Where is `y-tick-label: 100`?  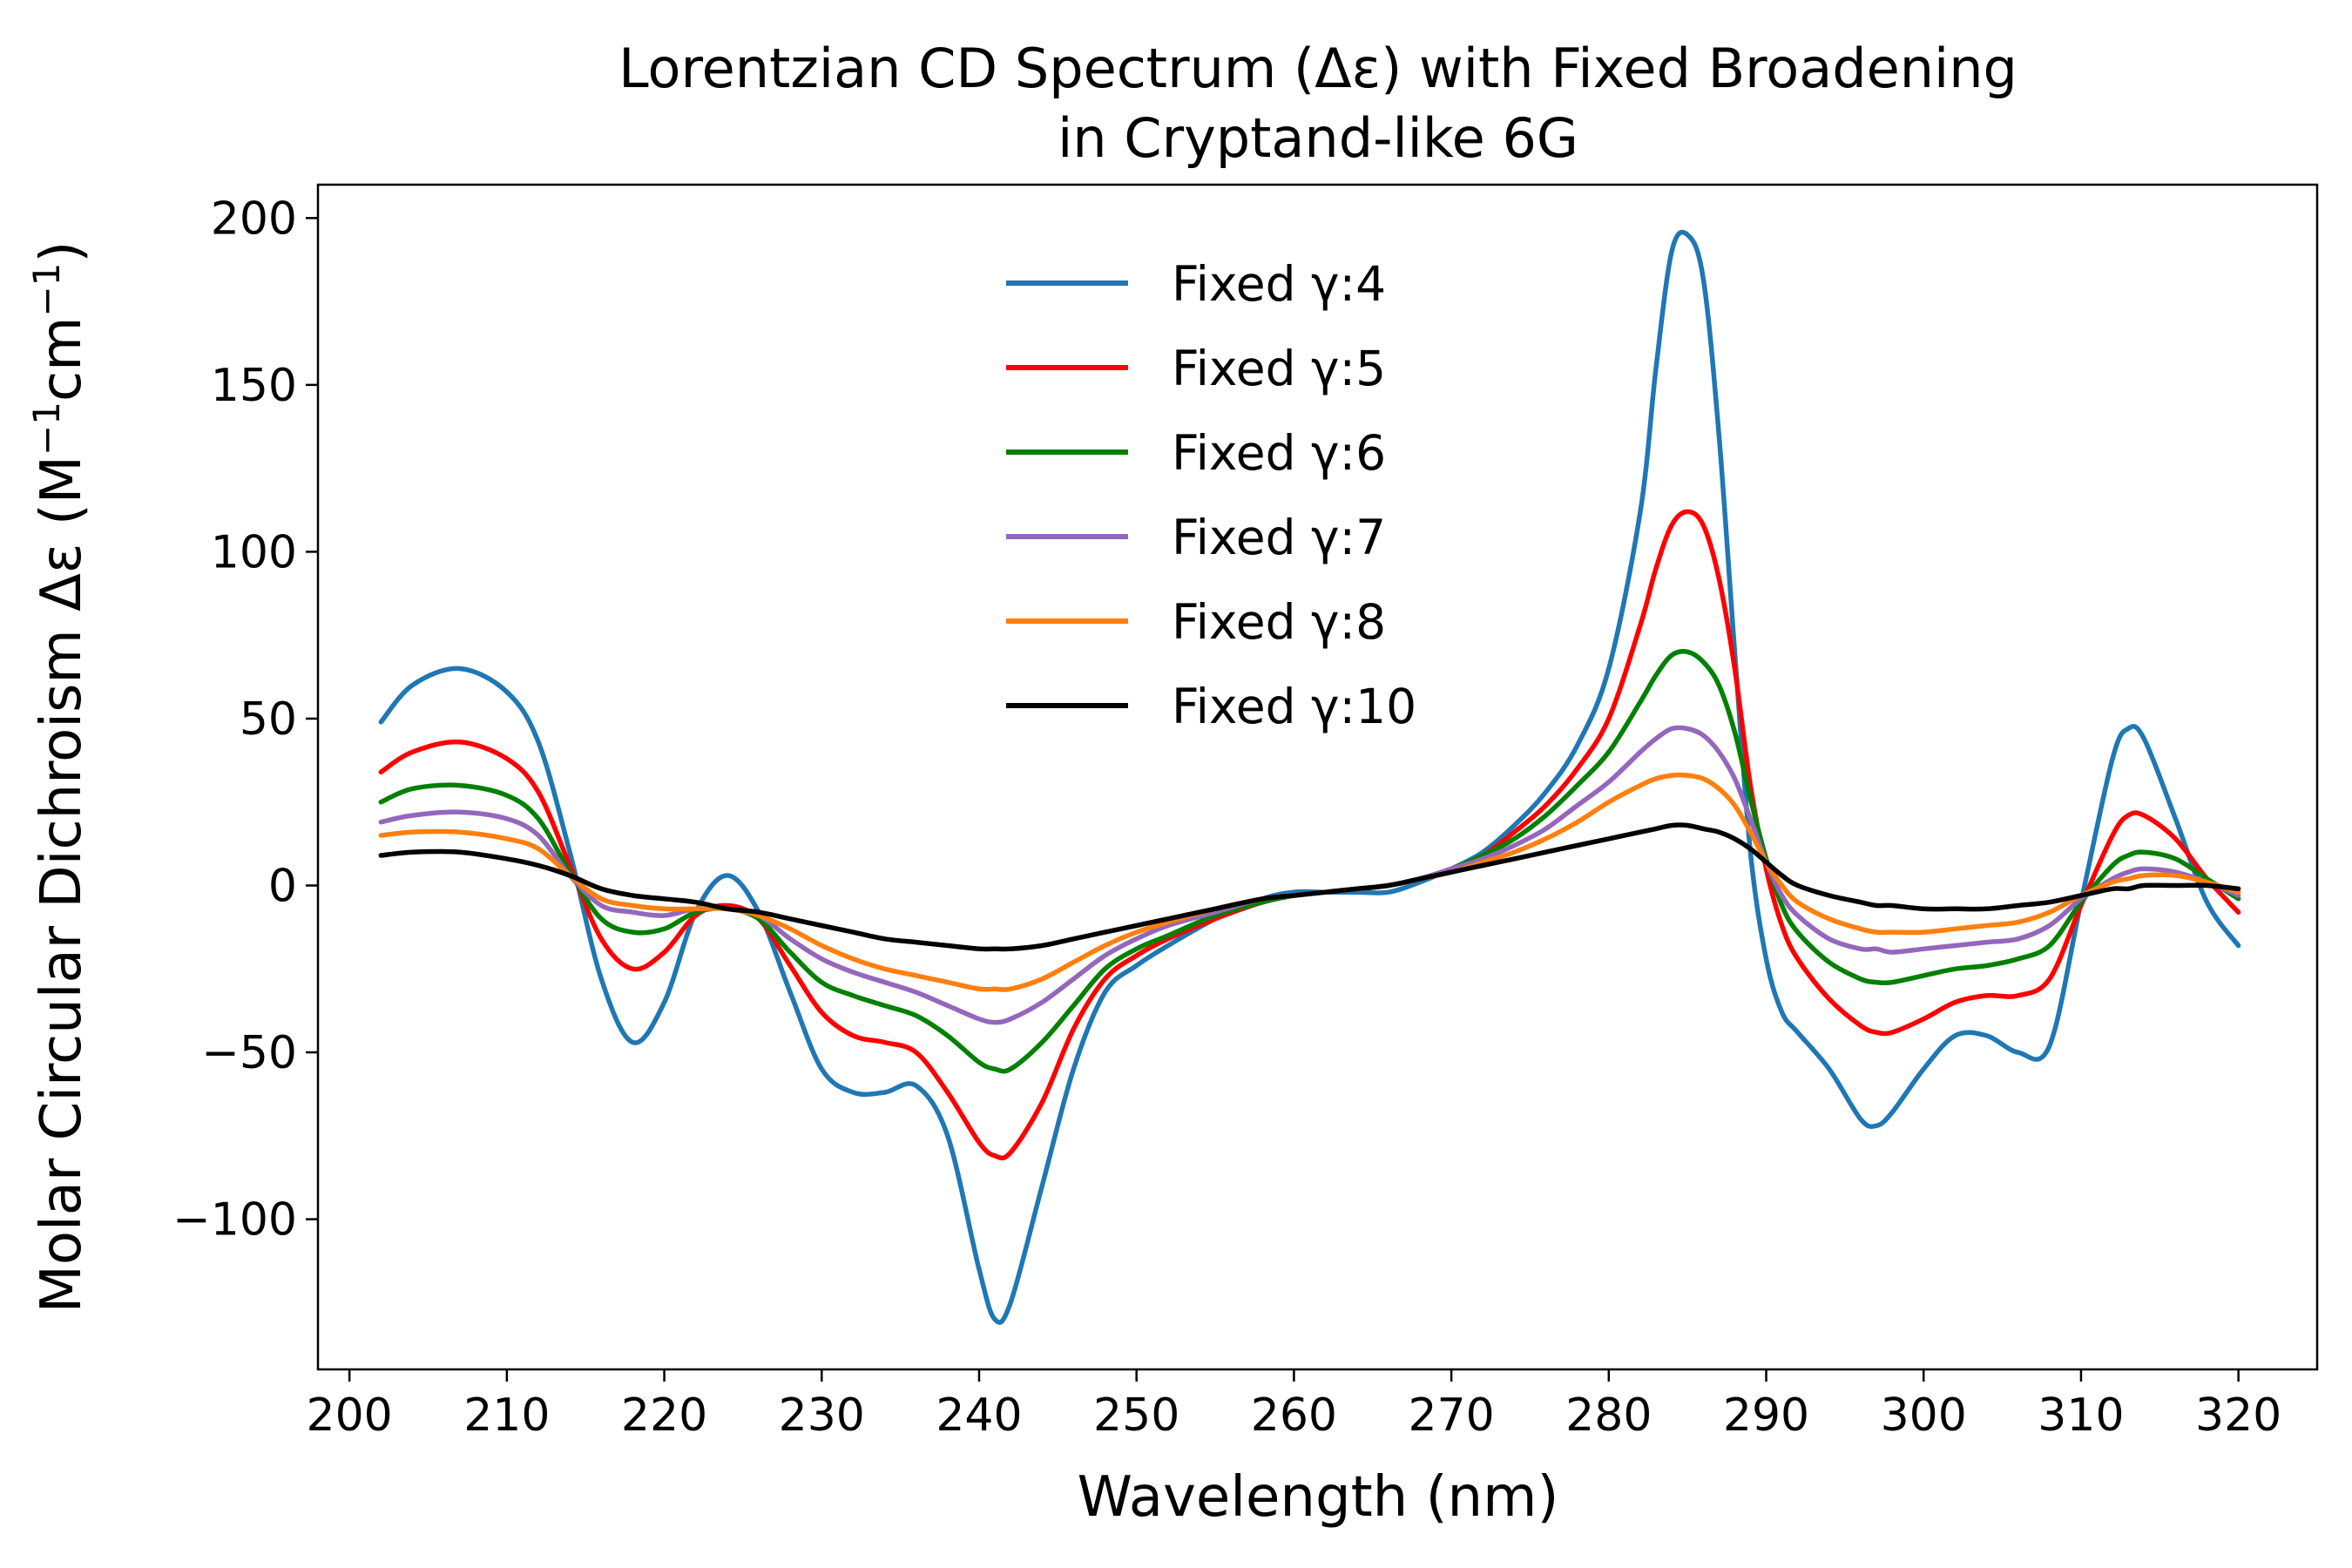 y-tick-label: 100 is located at coordinates (254, 552).